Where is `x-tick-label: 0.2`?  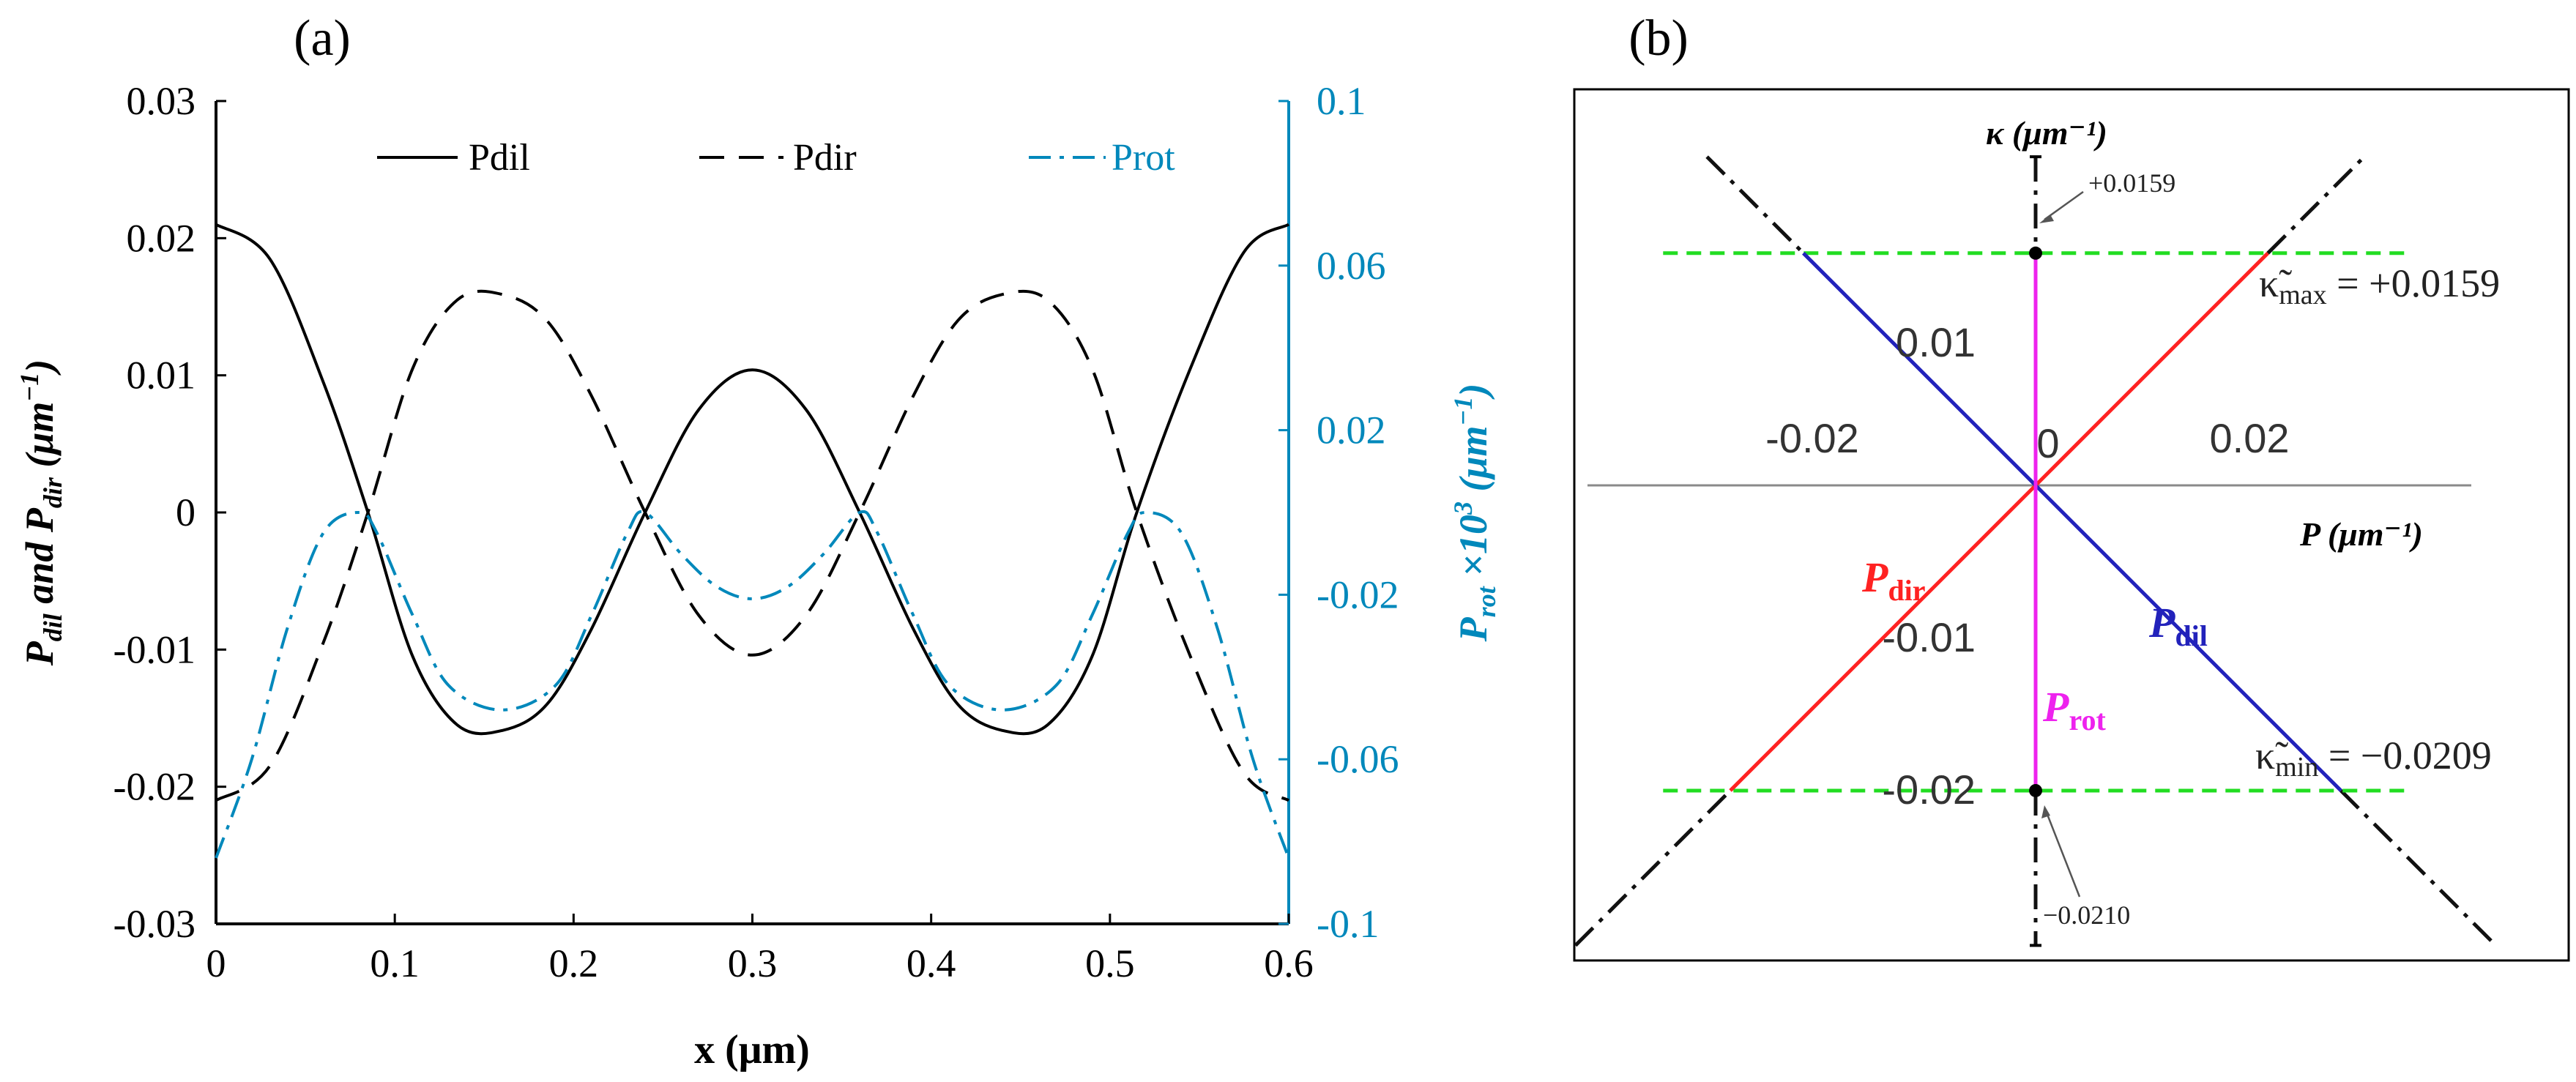
x-tick-label: 0.2 is located at coordinates (574, 963).